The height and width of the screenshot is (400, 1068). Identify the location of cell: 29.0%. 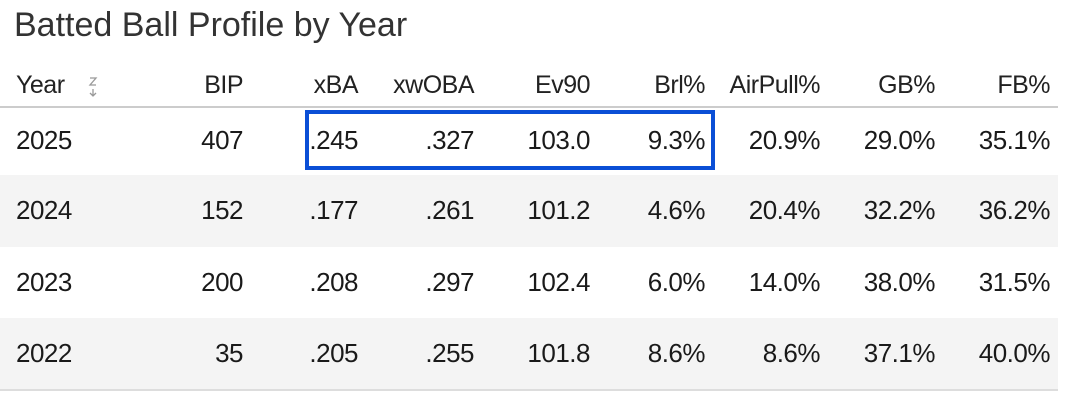
(899, 139).